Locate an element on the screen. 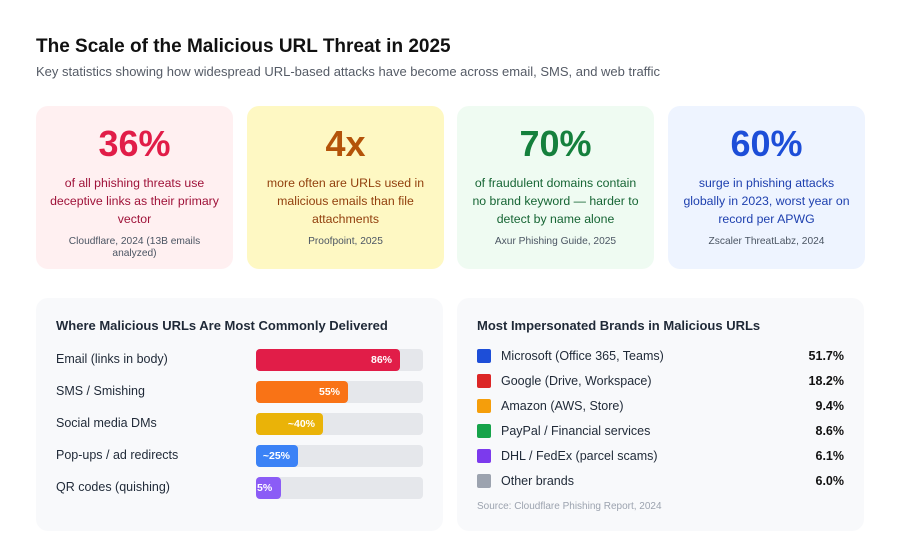  brand-percentage: 6.0% is located at coordinates (830, 481).